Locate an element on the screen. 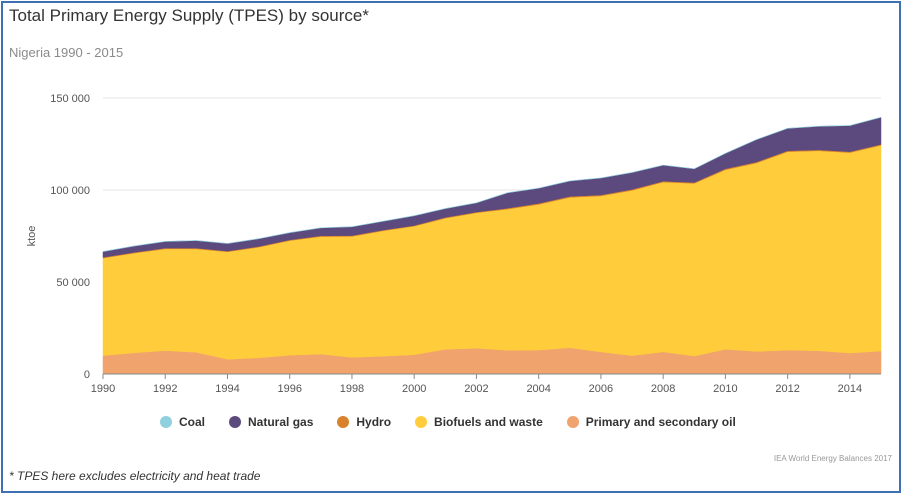 The width and height of the screenshot is (902, 494). legend-label: Natural gas is located at coordinates (281, 422).